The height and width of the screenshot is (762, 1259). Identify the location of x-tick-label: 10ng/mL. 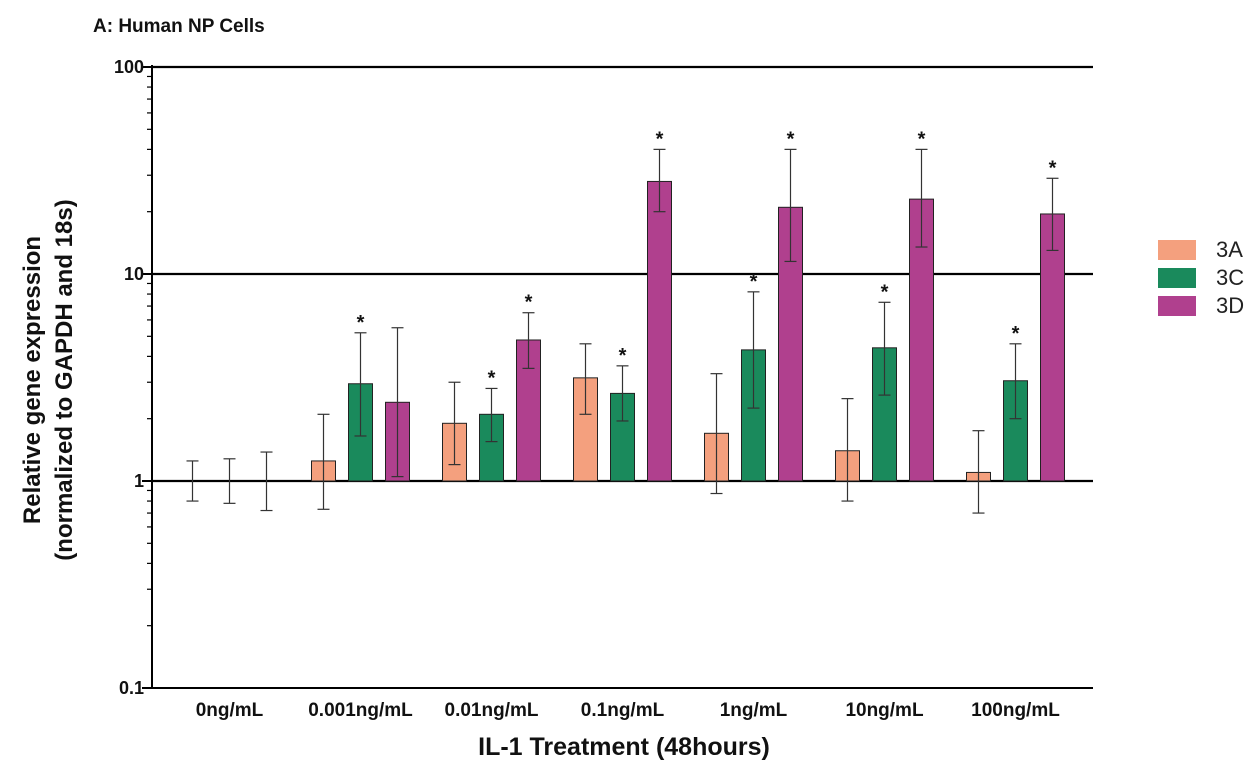
(884, 710).